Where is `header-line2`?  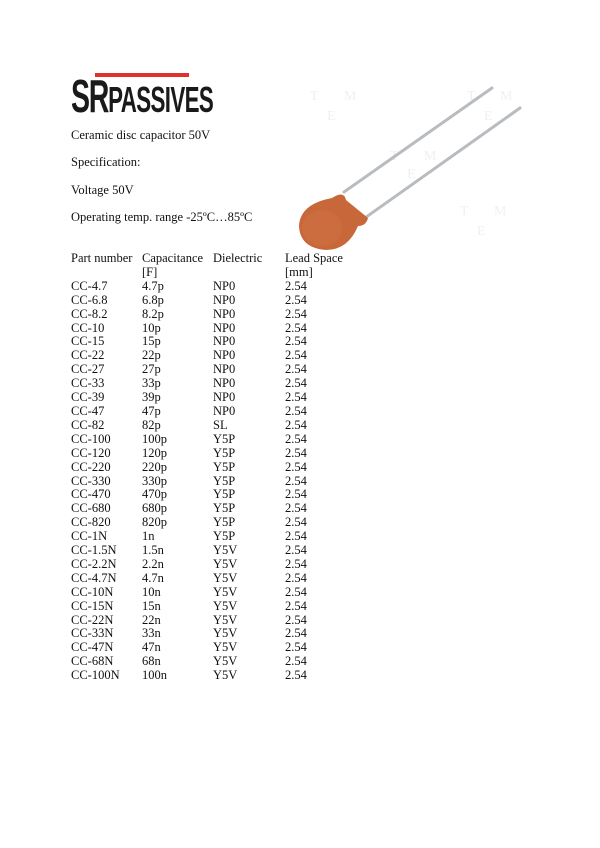
header-line2 is located at coordinates (106, 273).